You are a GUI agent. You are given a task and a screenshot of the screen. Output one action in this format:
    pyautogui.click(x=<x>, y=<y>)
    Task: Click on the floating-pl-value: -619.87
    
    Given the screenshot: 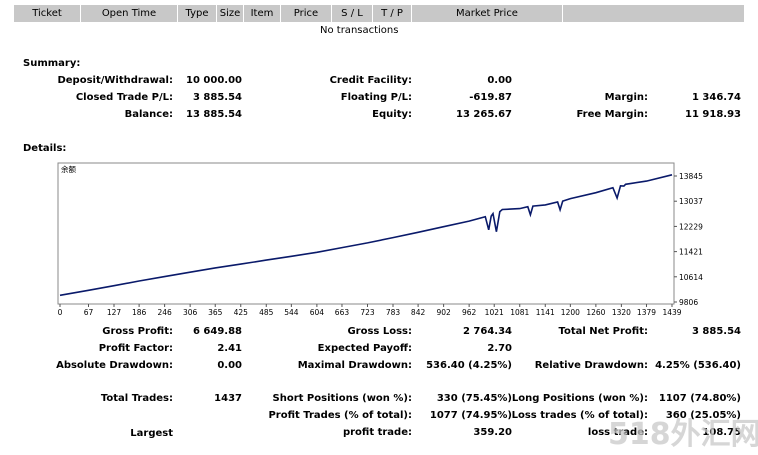 What is the action you would take?
    pyautogui.click(x=490, y=97)
    